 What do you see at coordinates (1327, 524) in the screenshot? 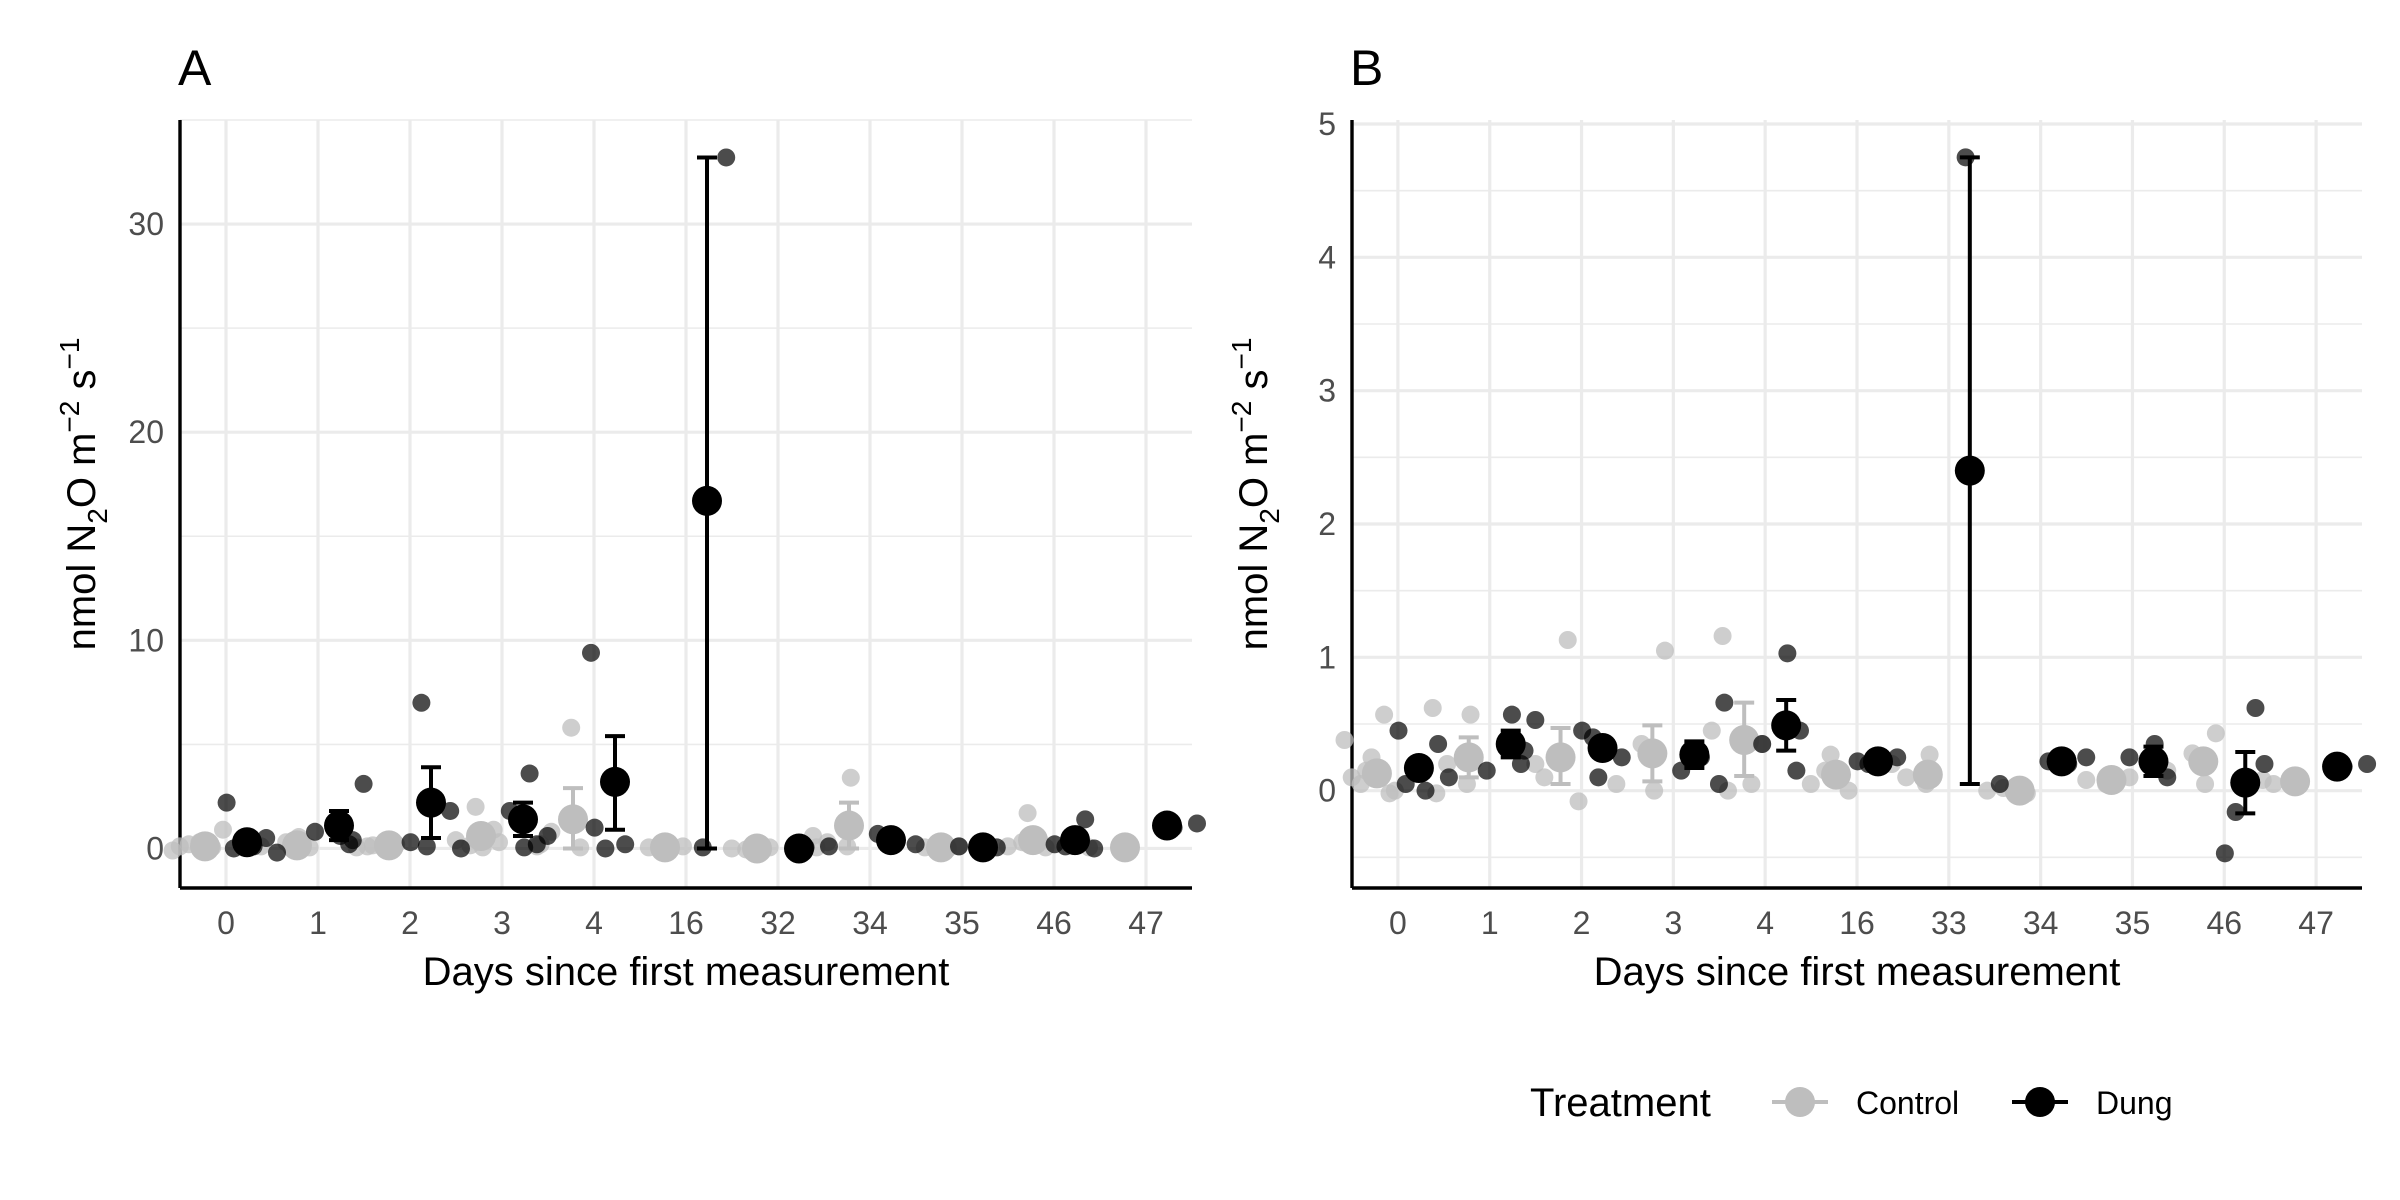
I see `y-tick-label: 2` at bounding box center [1327, 524].